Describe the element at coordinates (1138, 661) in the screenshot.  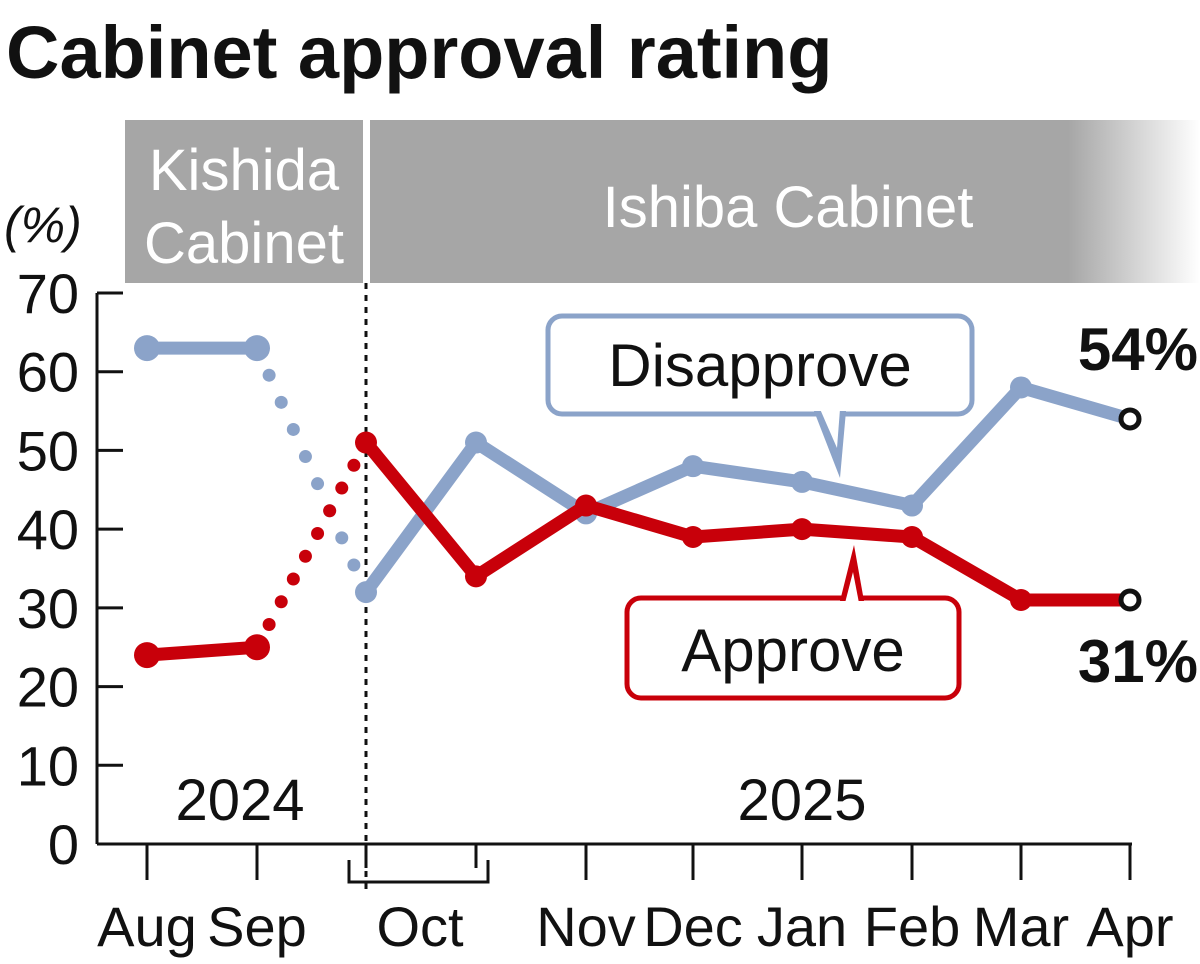
I see `approve-end-label: 31%` at that location.